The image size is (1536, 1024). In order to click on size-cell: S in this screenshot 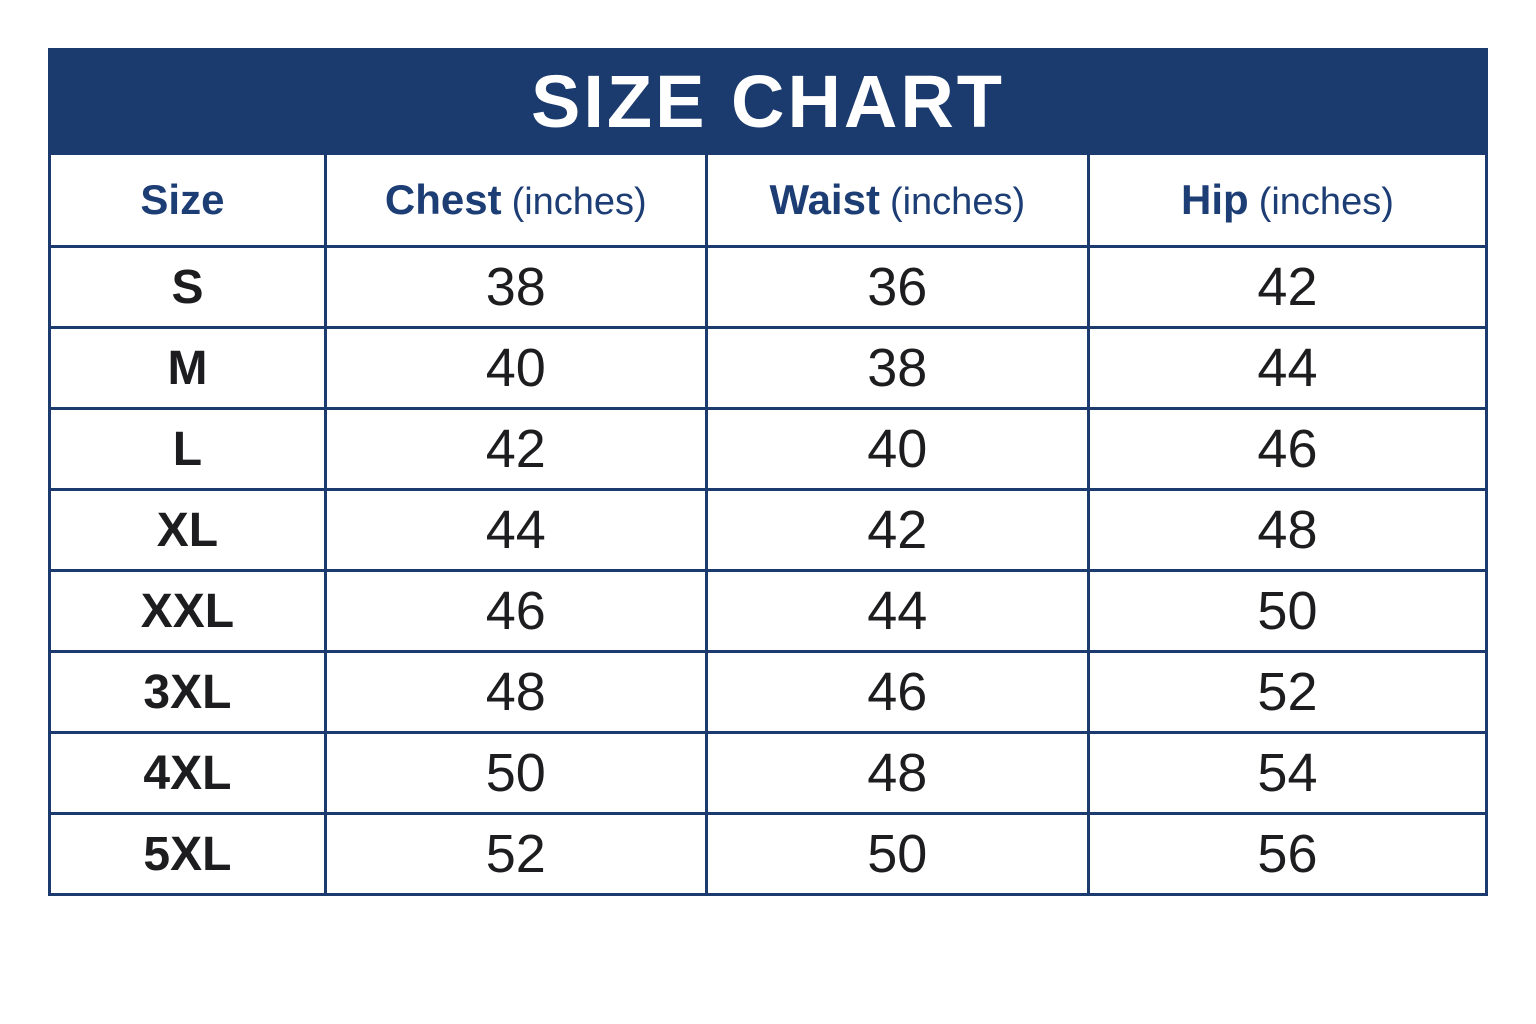, I will do `click(187, 287)`.